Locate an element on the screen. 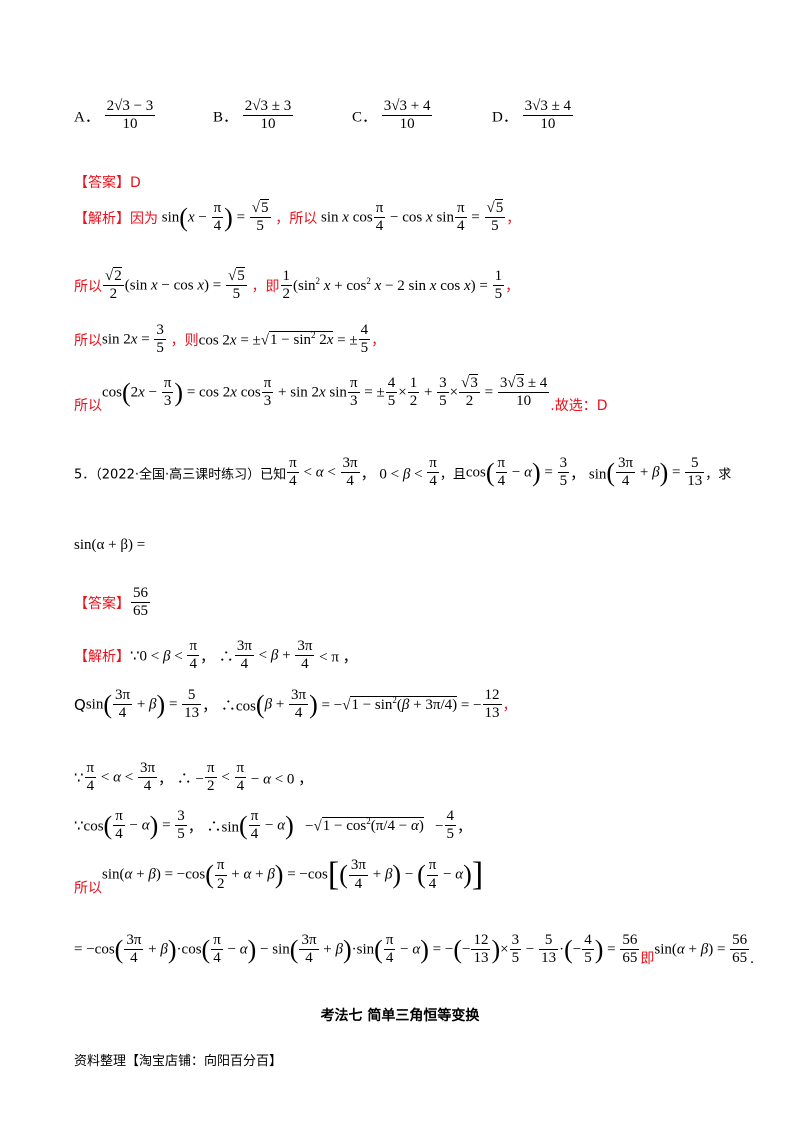 The height and width of the screenshot is (1132, 800). option-c: C． 3√3 + 4 10 is located at coordinates (392, 116).